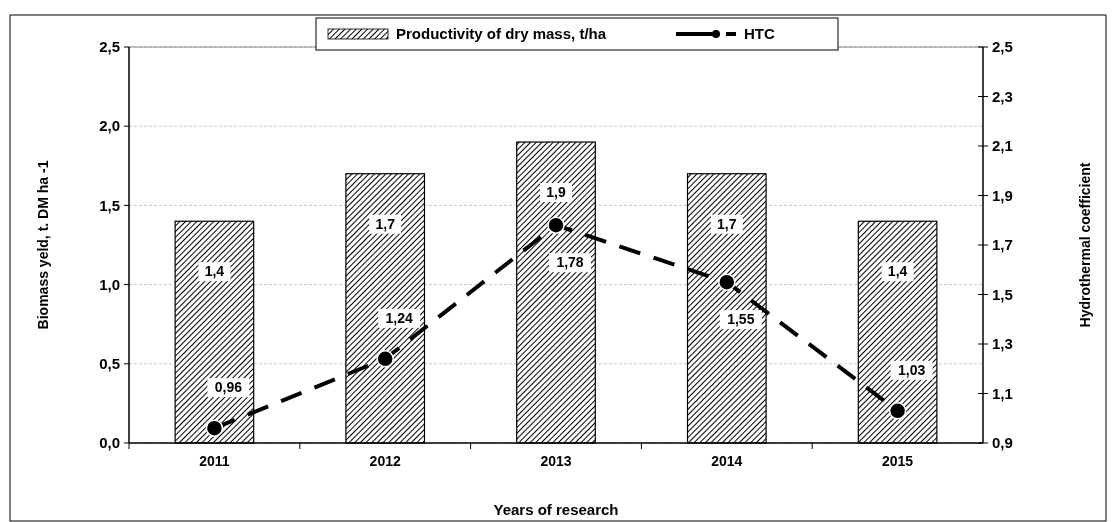  What do you see at coordinates (109, 364) in the screenshot?
I see `y-tick-label: 0,5` at bounding box center [109, 364].